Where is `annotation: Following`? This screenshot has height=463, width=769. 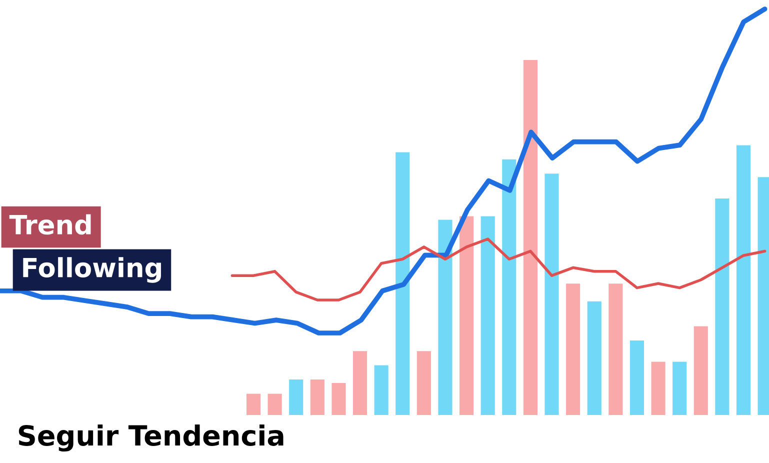 annotation: Following is located at coordinates (92, 270).